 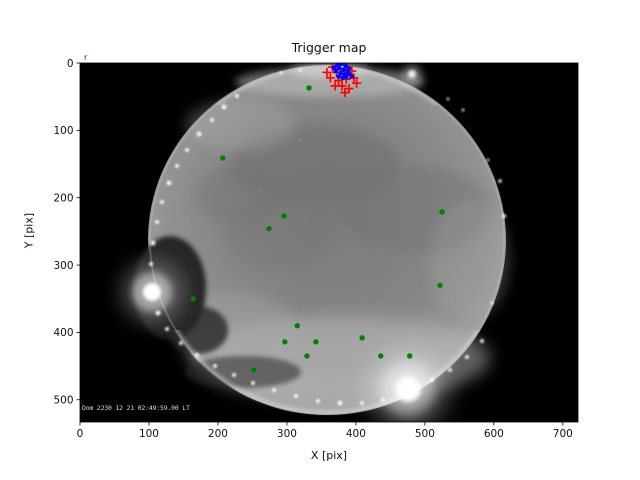 What do you see at coordinates (198, 330) in the screenshot?
I see `foreground-silhouette` at bounding box center [198, 330].